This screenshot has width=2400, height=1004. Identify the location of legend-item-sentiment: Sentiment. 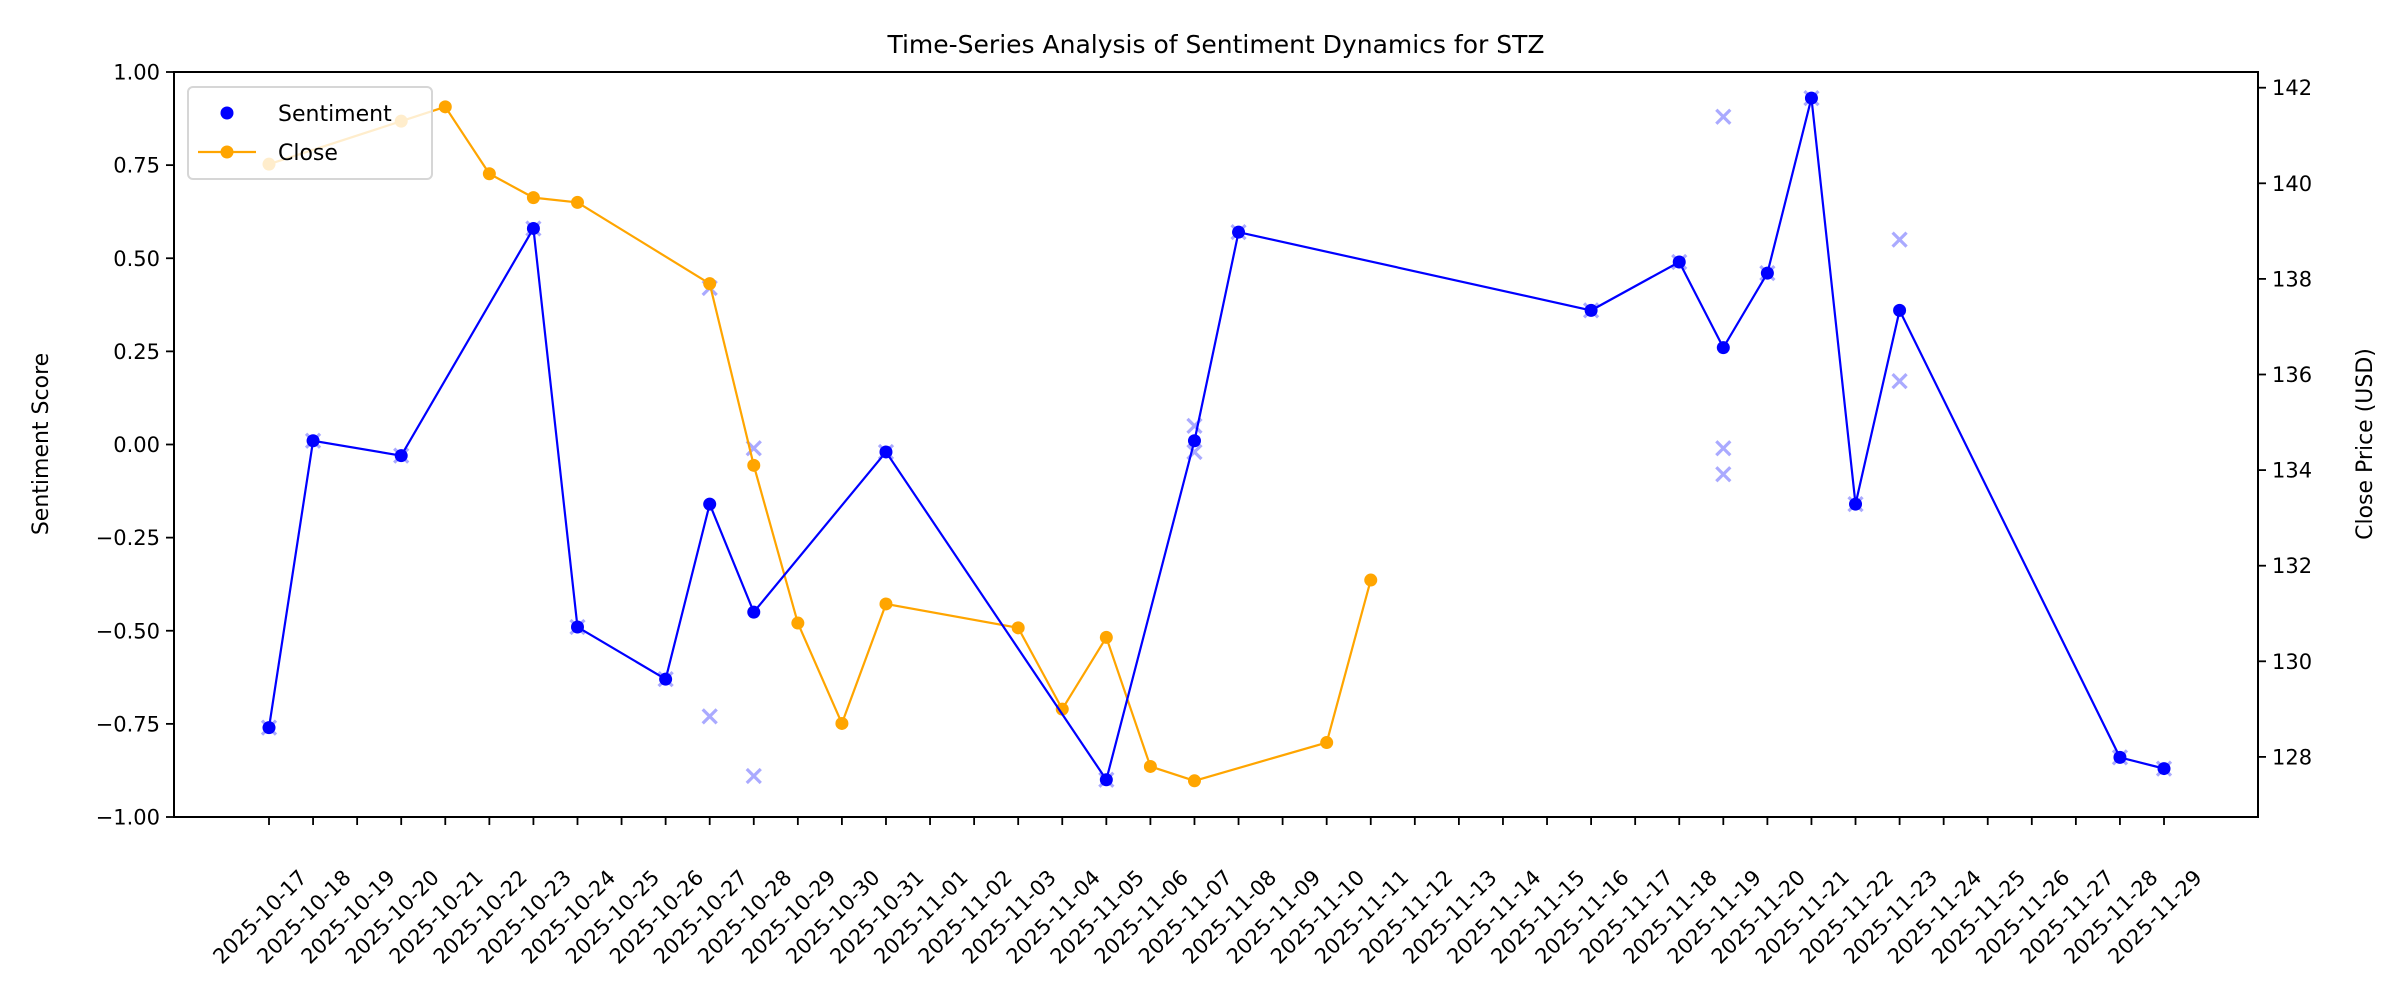
(306, 114).